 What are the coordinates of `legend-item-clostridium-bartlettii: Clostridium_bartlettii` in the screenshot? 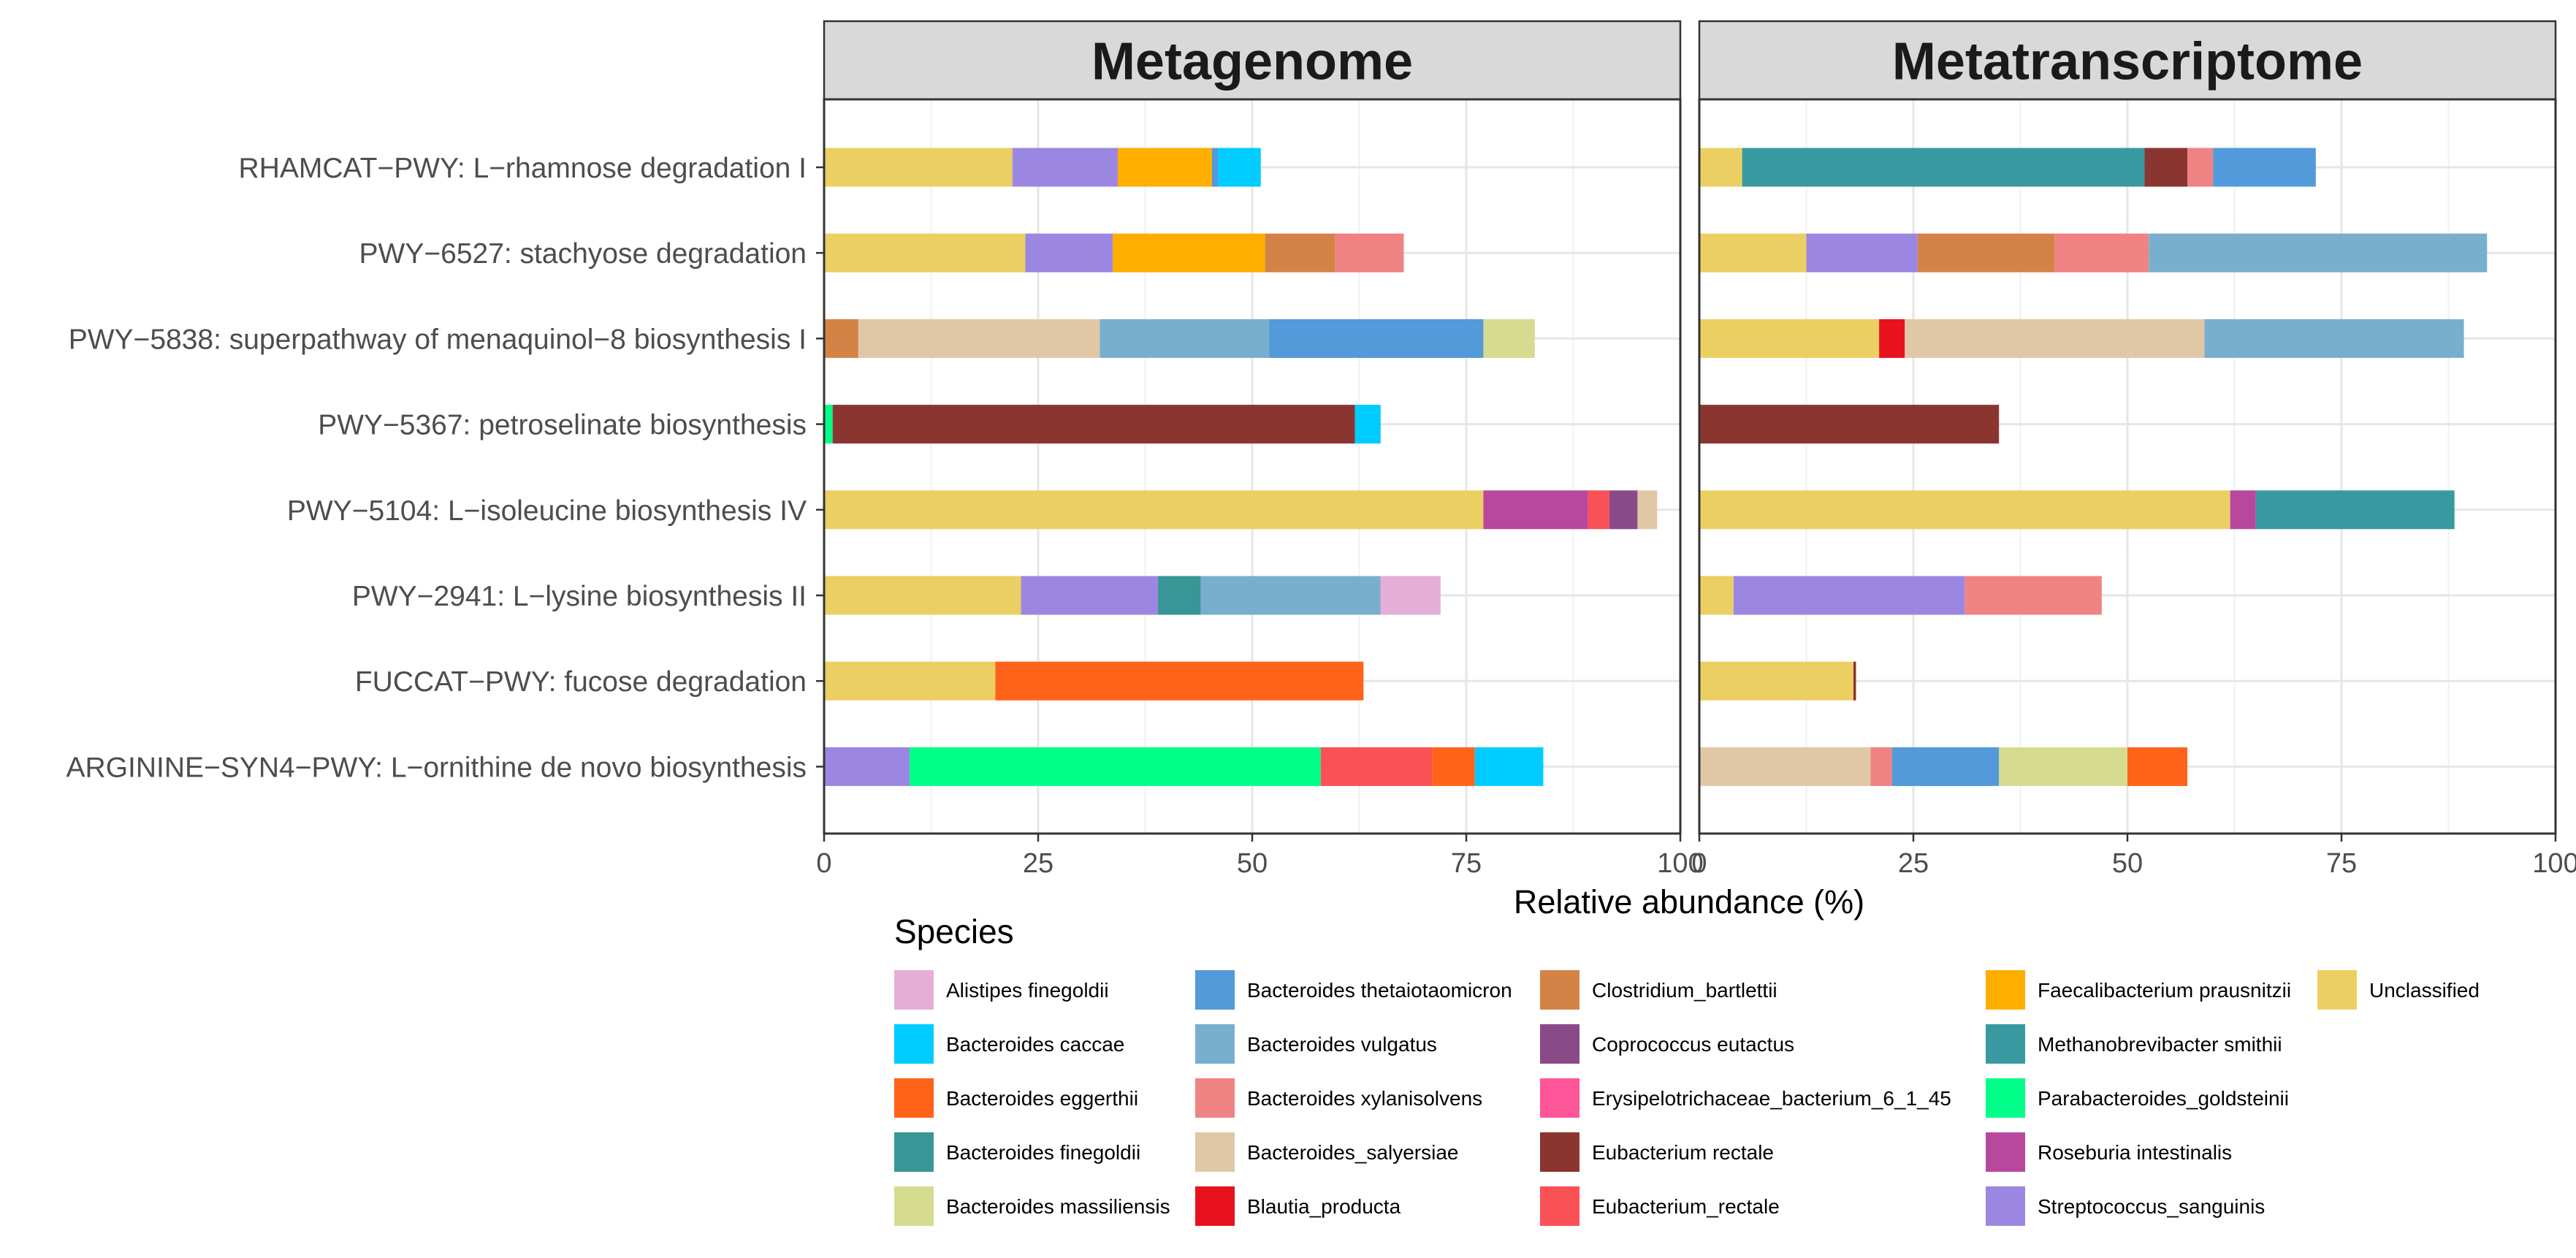 It's located at (1658, 990).